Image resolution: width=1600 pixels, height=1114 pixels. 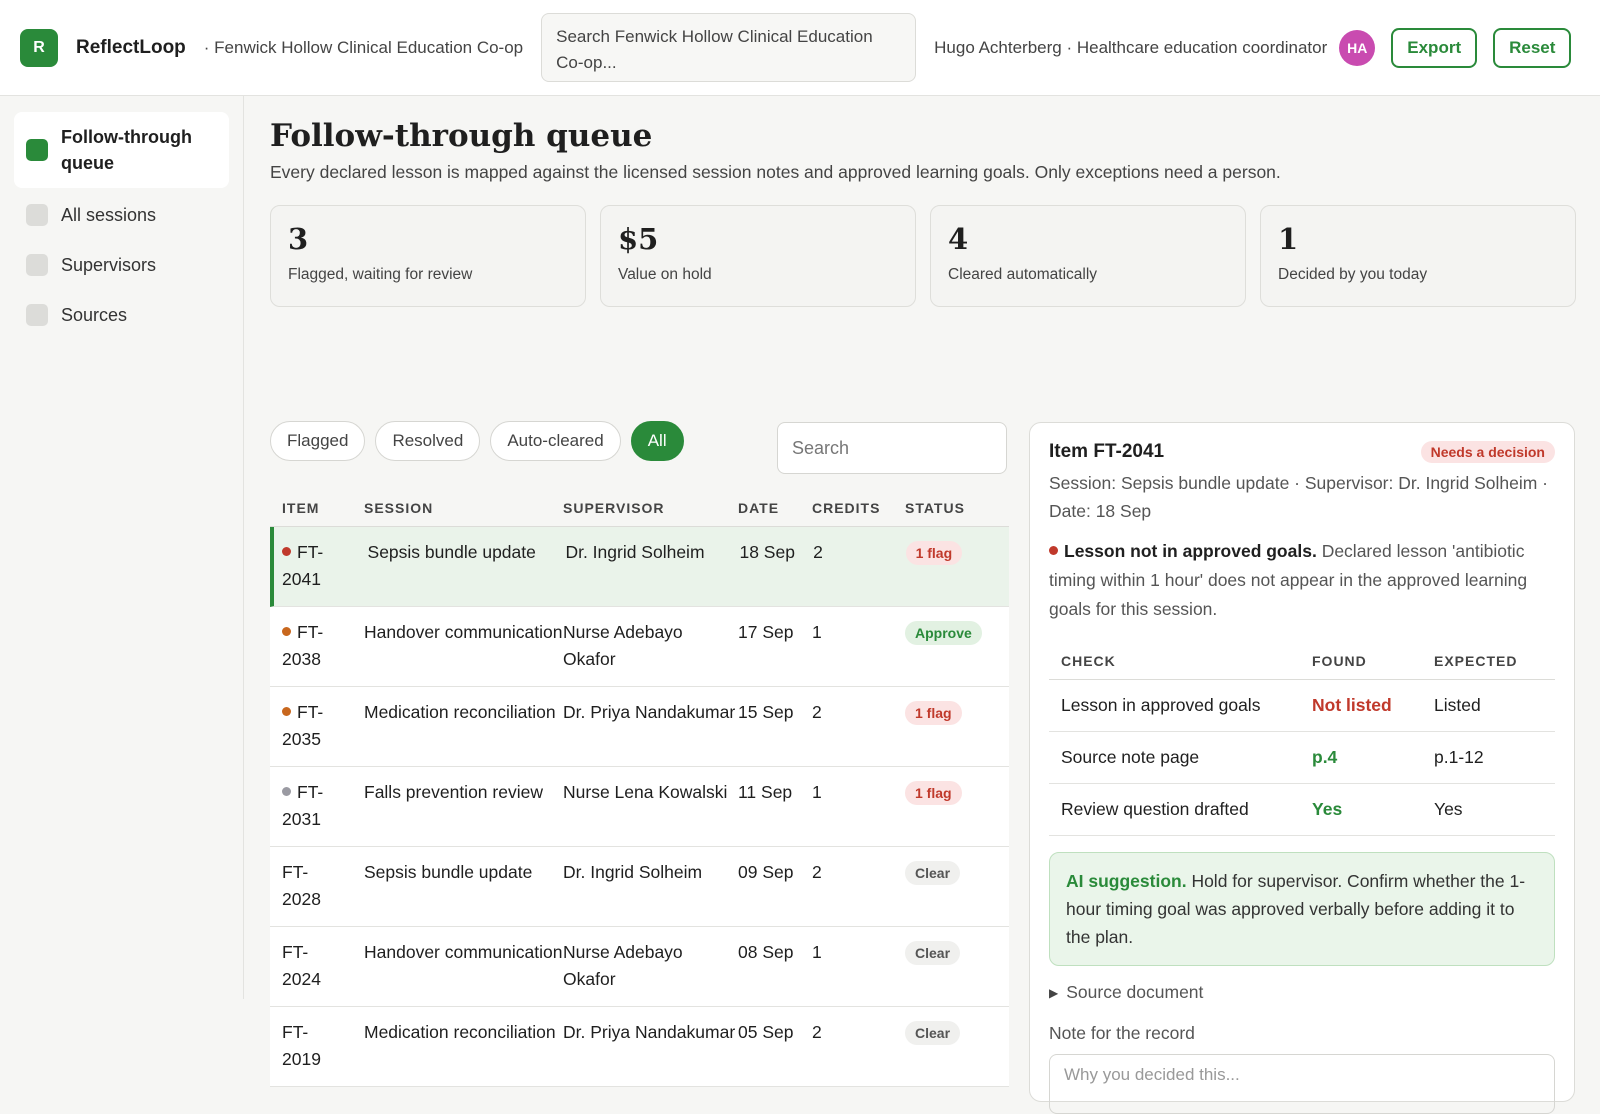 What do you see at coordinates (766, 632) in the screenshot?
I see `row-date: 17 Sep` at bounding box center [766, 632].